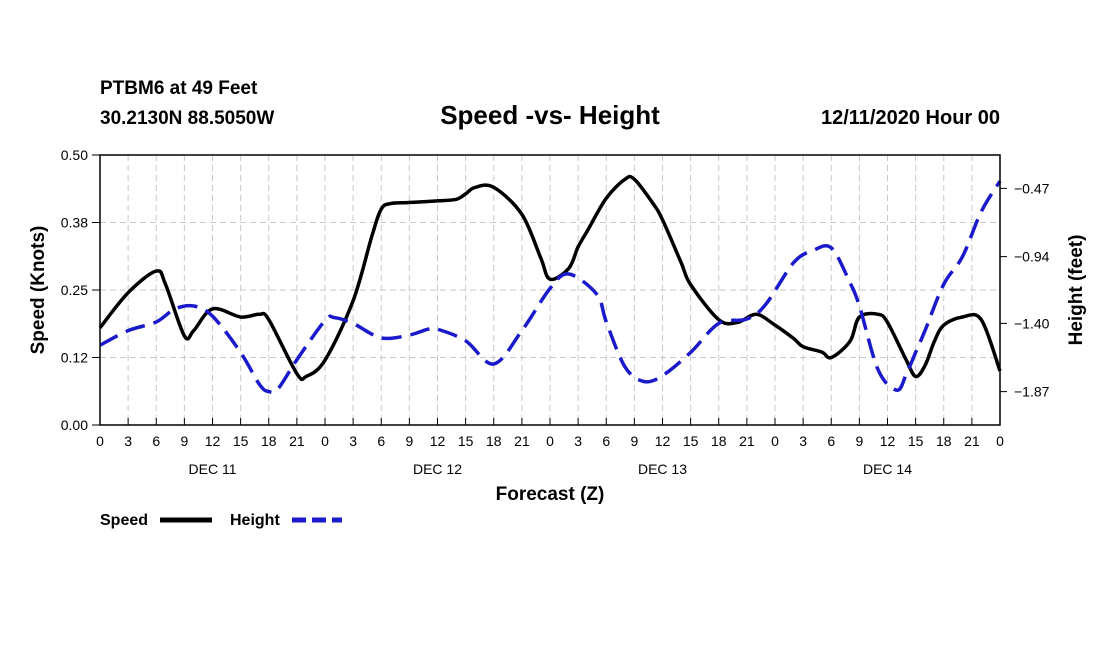  I want to click on day-label: DEC 14, so click(887, 469).